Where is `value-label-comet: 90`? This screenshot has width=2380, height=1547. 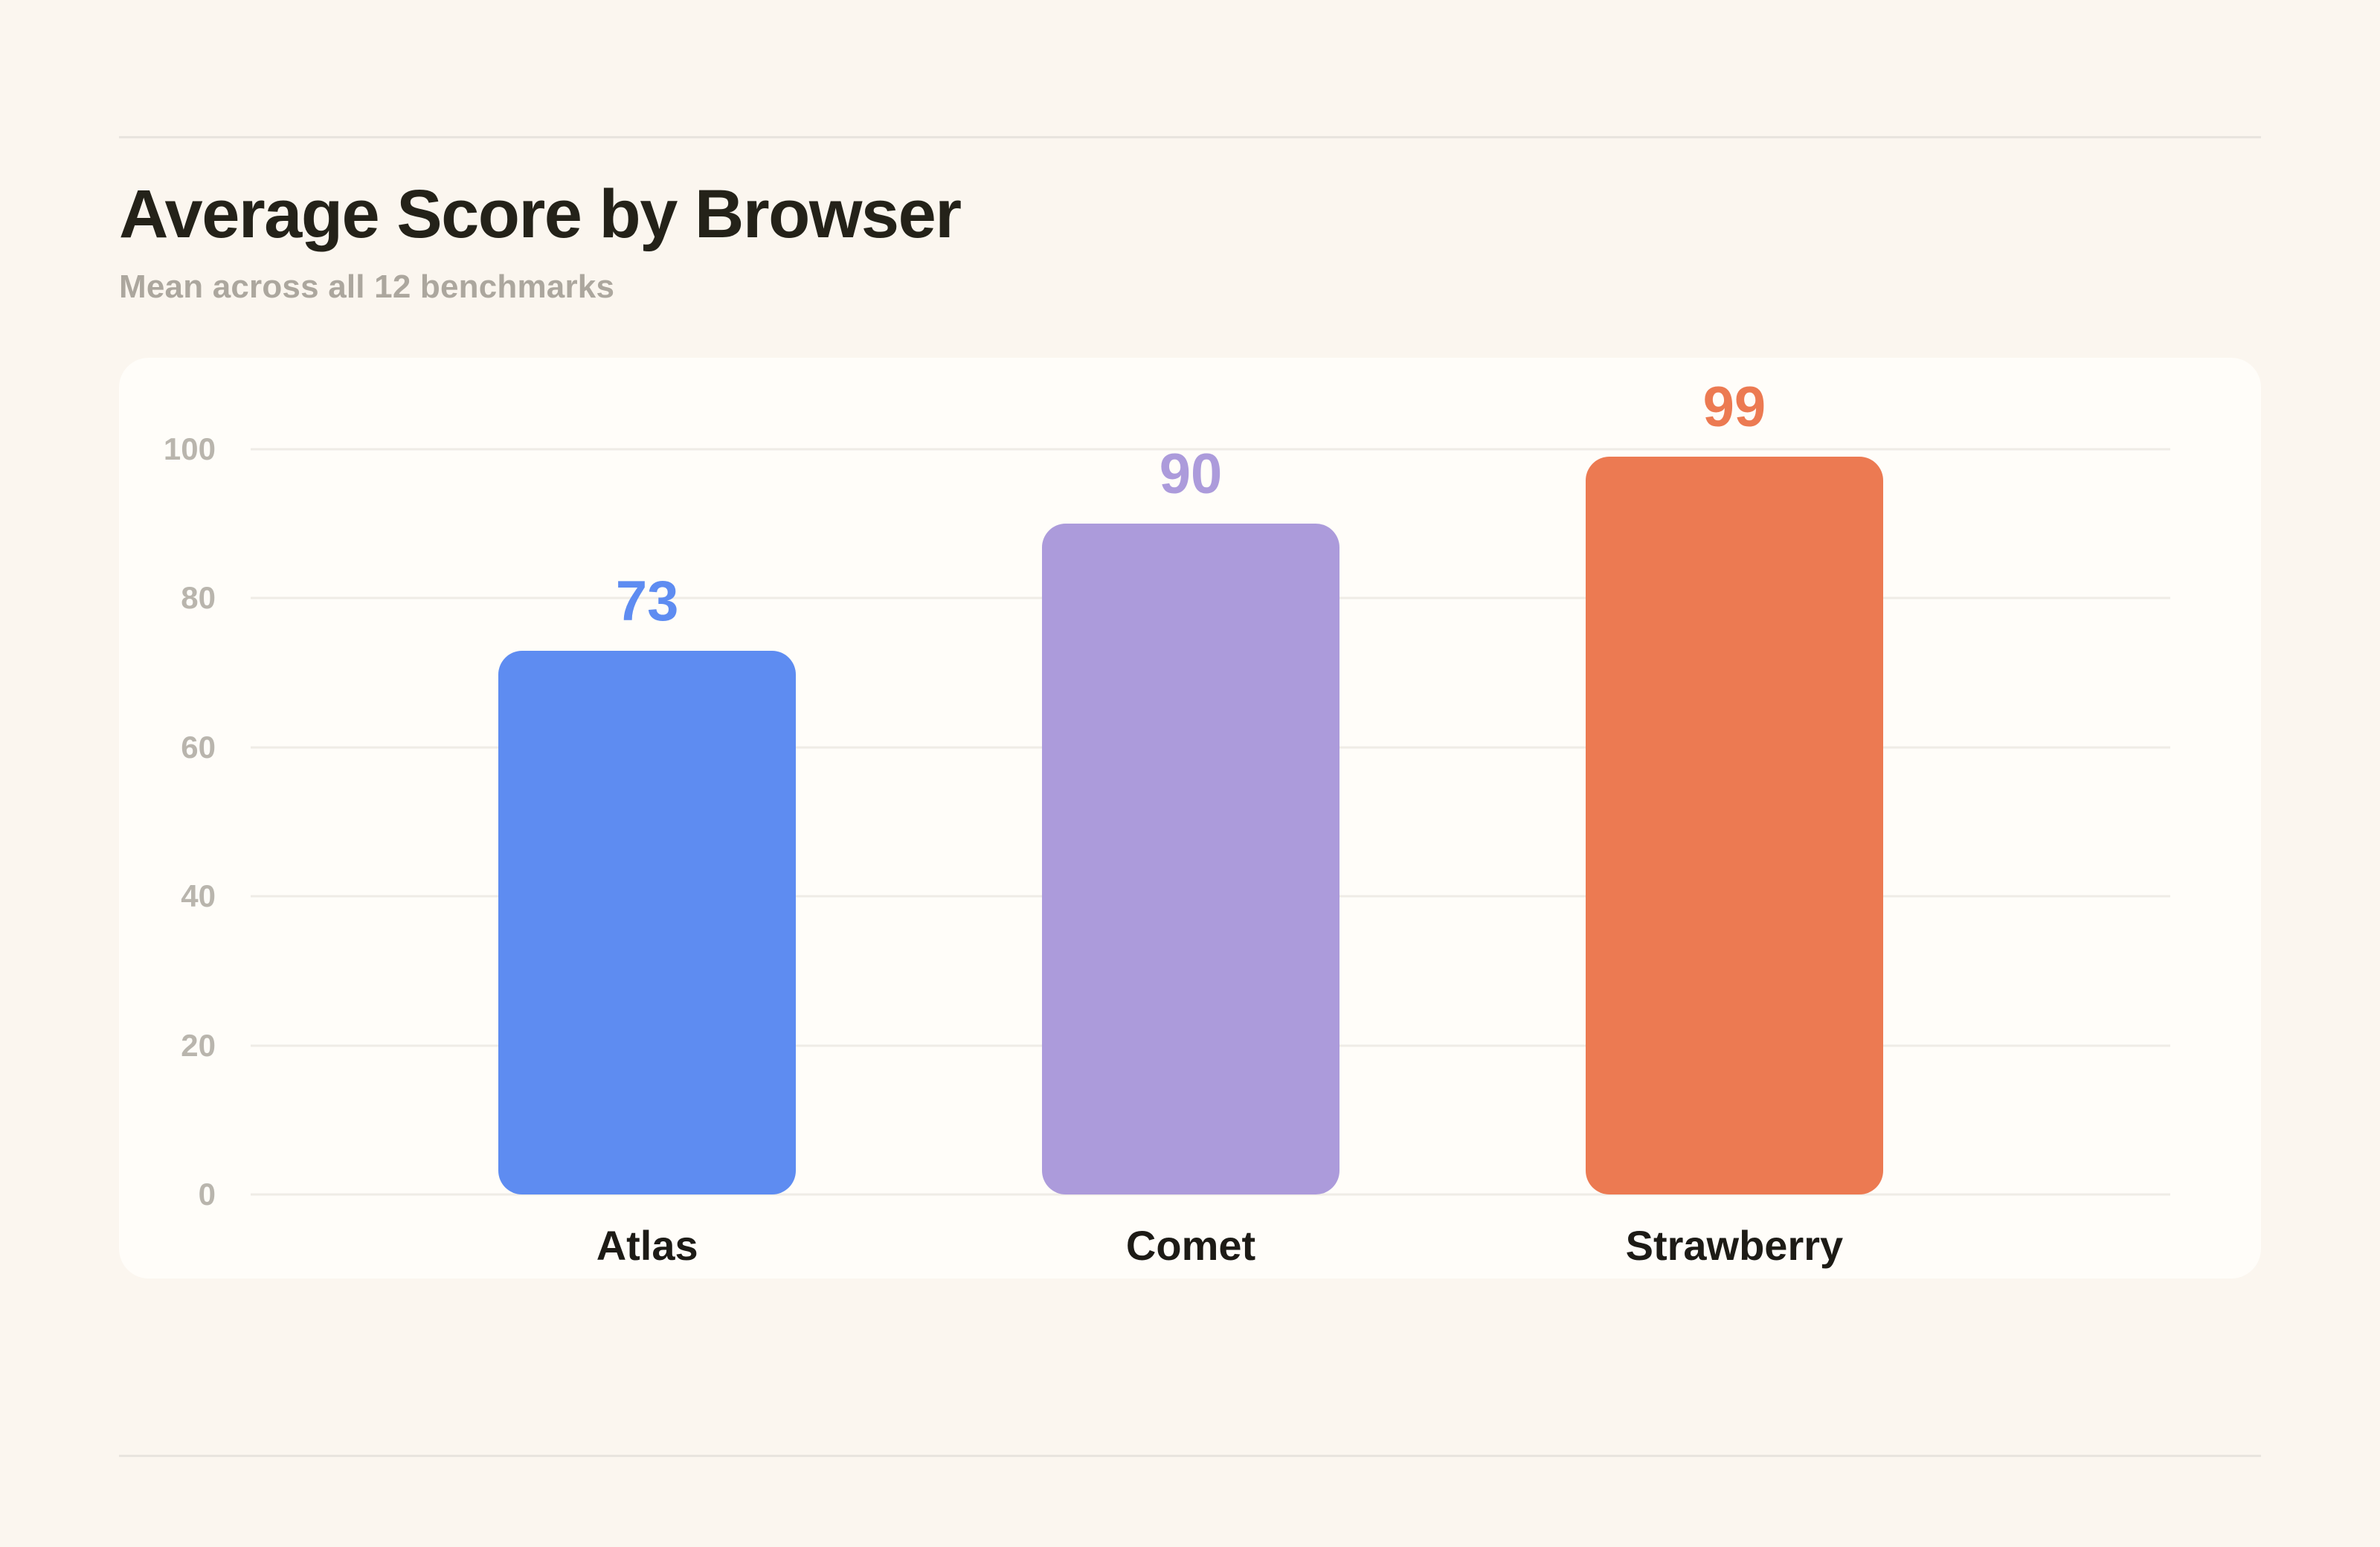
value-label-comet: 90 is located at coordinates (1191, 475).